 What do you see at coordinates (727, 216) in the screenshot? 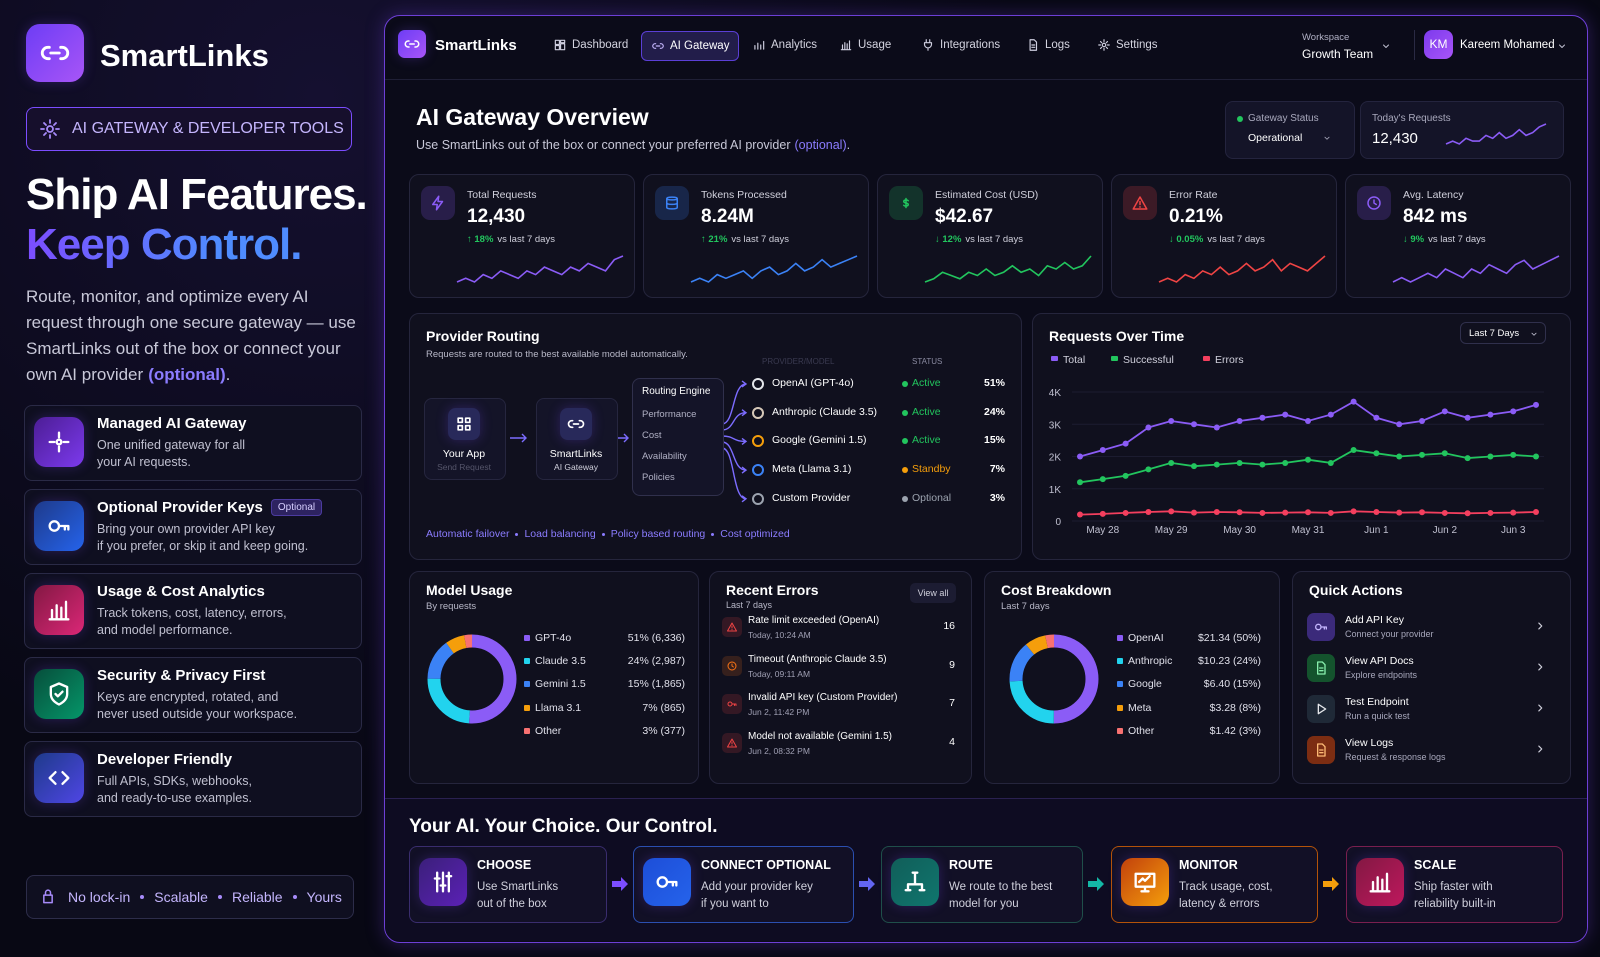
I see `kpi-value: 8.24M` at bounding box center [727, 216].